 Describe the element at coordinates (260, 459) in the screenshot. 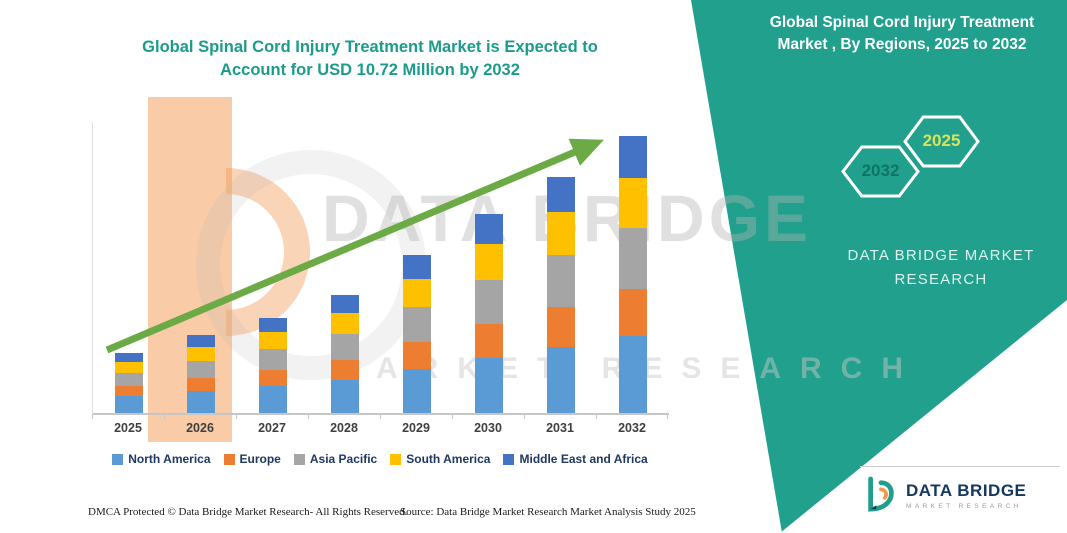

I see `legend-label: Europe` at that location.